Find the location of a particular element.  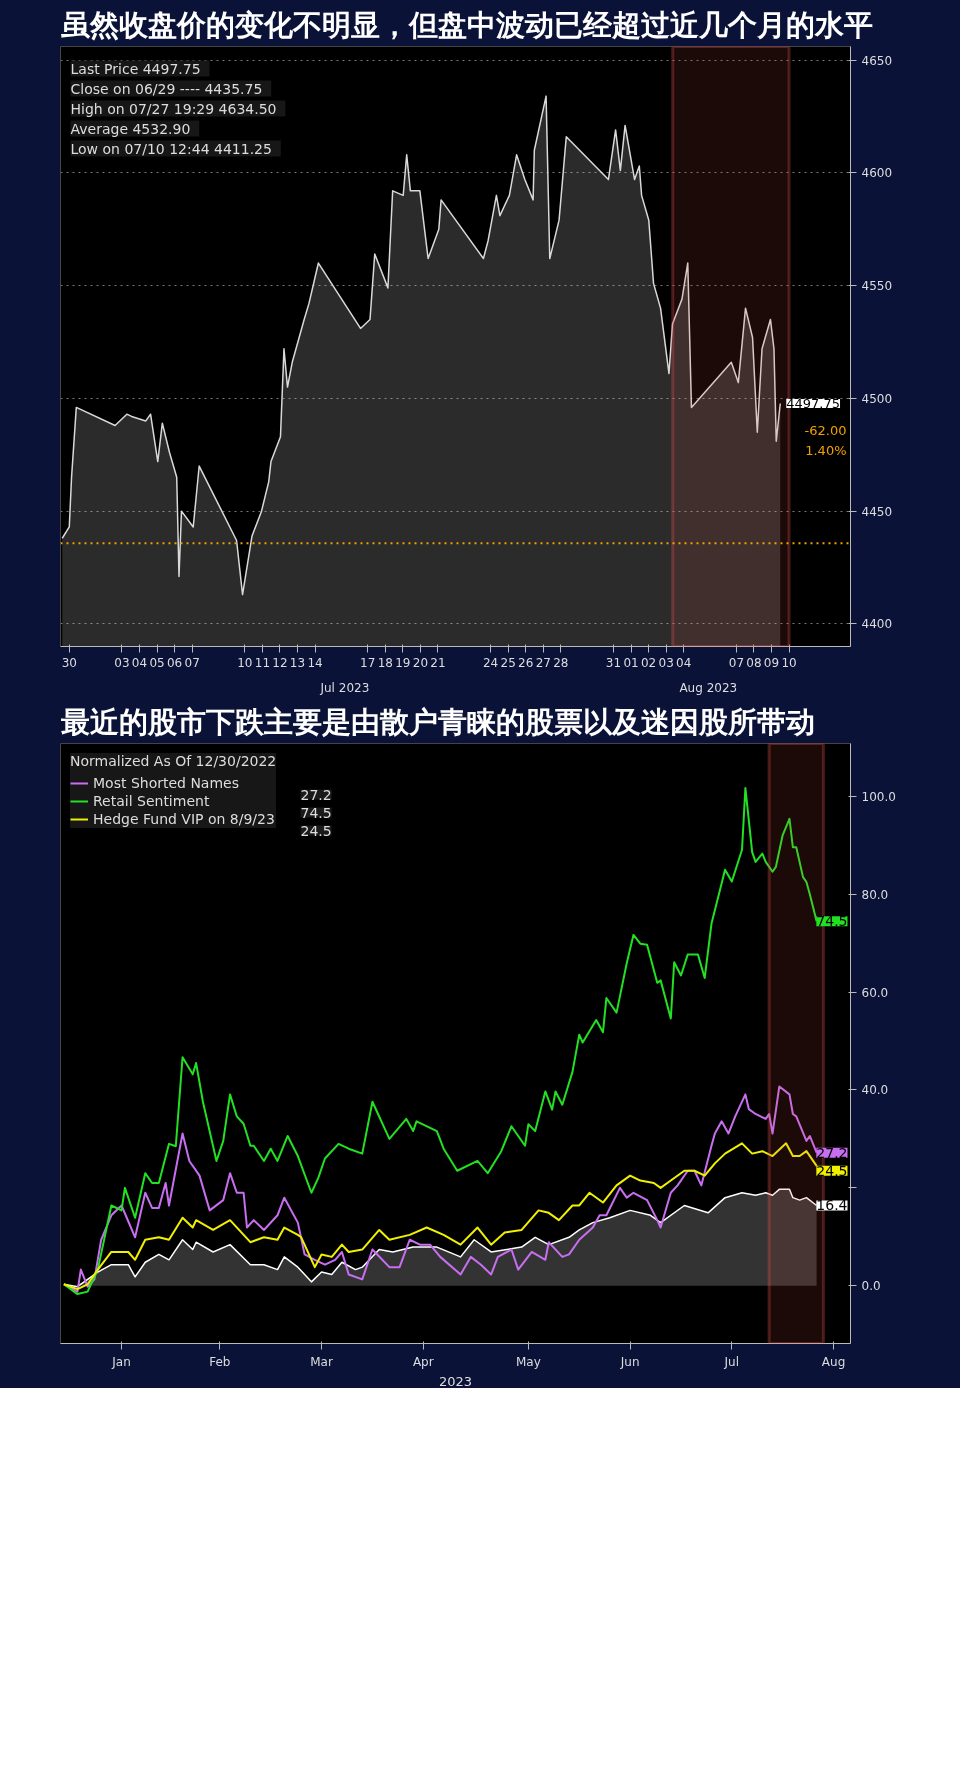

y-tick-label: 4400 is located at coordinates (877, 624).